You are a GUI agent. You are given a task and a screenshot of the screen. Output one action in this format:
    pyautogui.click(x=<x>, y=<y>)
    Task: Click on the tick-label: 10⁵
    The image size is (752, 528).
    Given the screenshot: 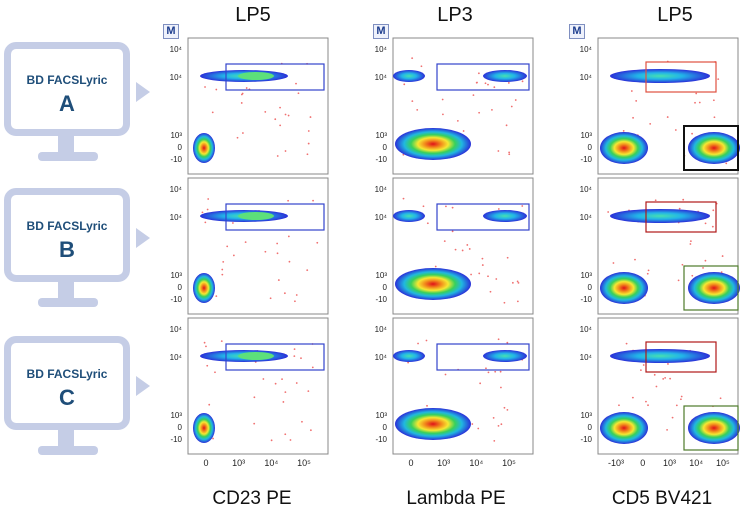 What is the action you would take?
    pyautogui.click(x=304, y=463)
    